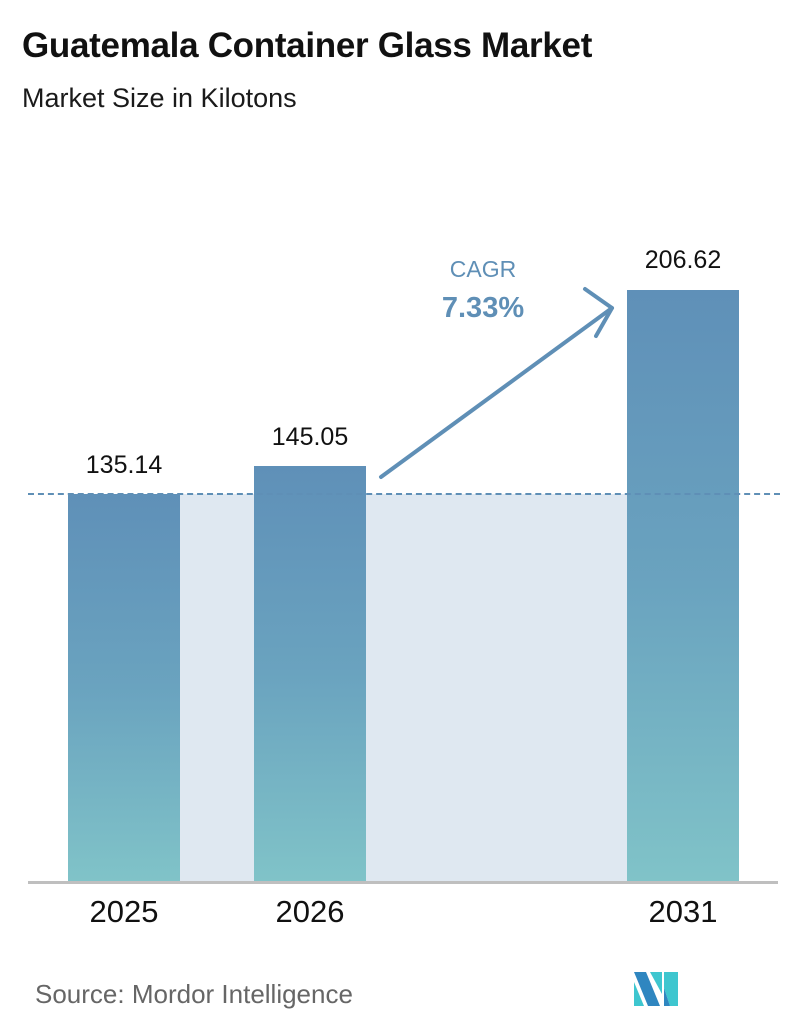 This screenshot has width=796, height=1034. Describe the element at coordinates (483, 269) in the screenshot. I see `cagr-label: CAGR` at that location.